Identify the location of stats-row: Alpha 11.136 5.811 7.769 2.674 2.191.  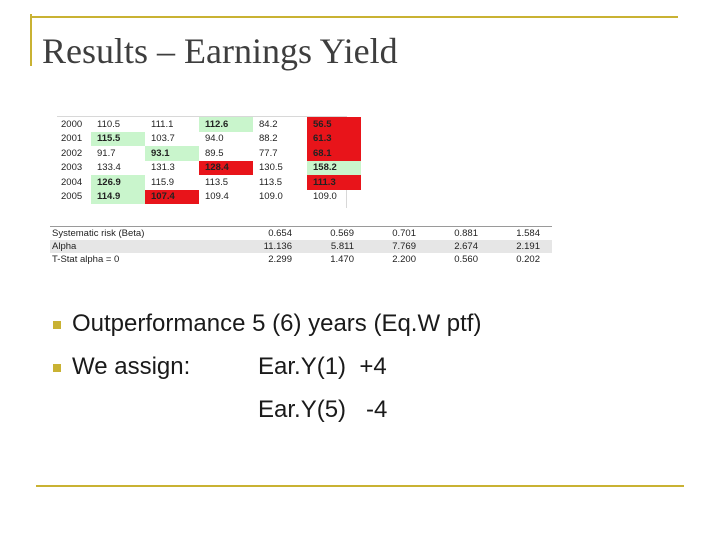
(301, 246).